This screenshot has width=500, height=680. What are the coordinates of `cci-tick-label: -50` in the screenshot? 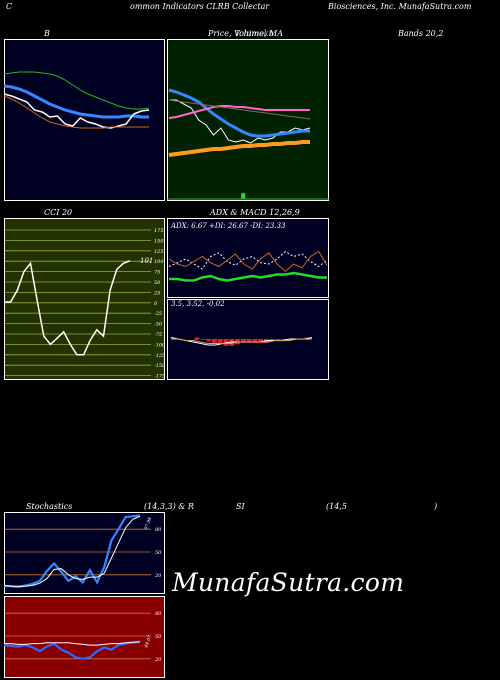 It's located at (158, 325).